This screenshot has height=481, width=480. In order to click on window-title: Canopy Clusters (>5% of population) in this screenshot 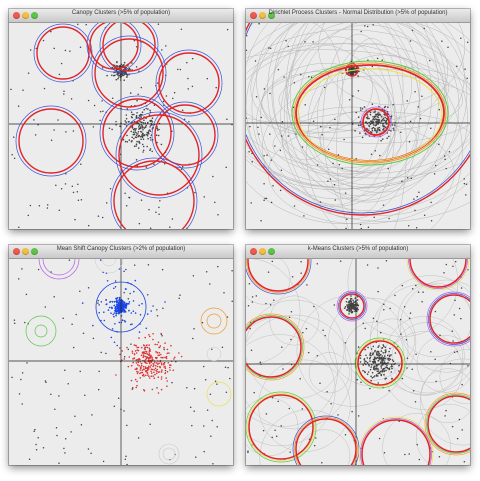, I will do `click(121, 13)`.